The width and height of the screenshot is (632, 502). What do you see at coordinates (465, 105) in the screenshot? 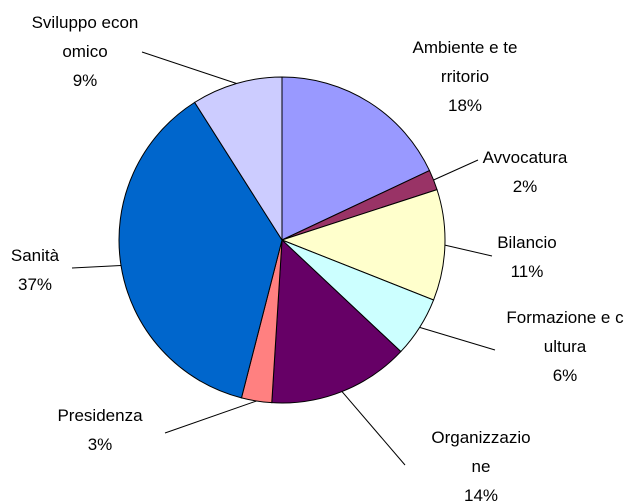
I see `percent-label: 18%` at bounding box center [465, 105].